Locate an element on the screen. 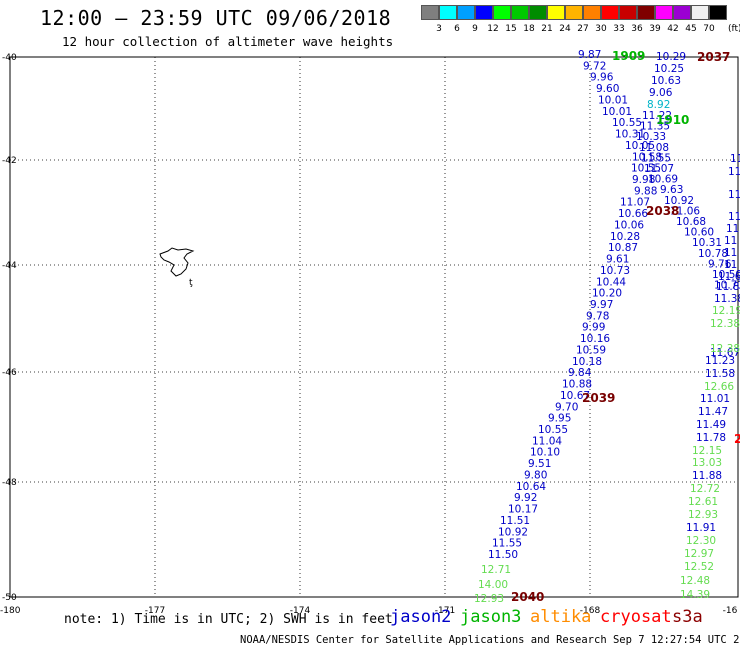 This screenshot has width=740, height=650. wave-height-value: 12.72 is located at coordinates (705, 489).